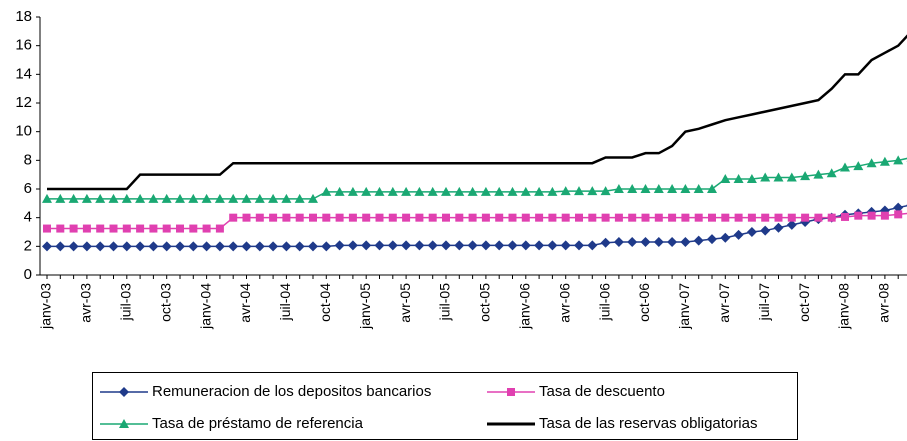  Describe the element at coordinates (126, 302) in the screenshot. I see `x-tick-label: juil-03` at that location.